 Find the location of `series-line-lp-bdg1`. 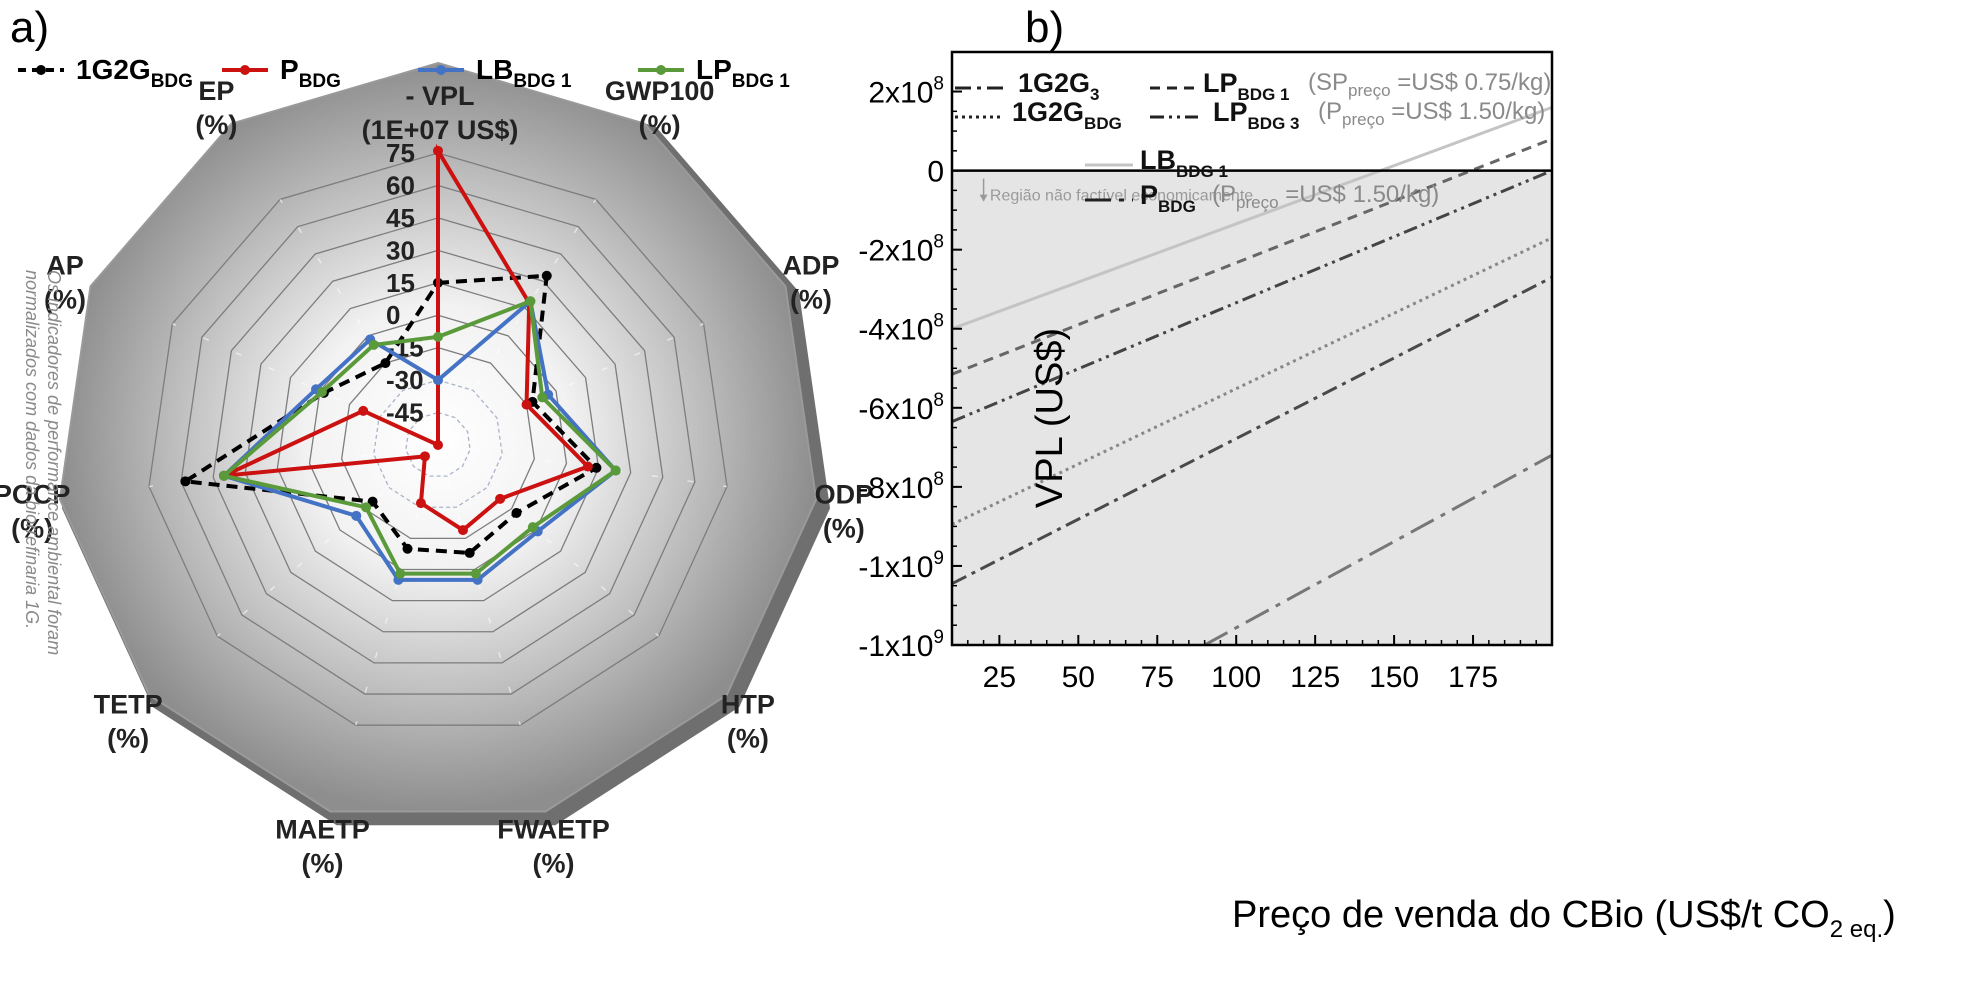

series-line-lp-bdg1 is located at coordinates (1252, 256).